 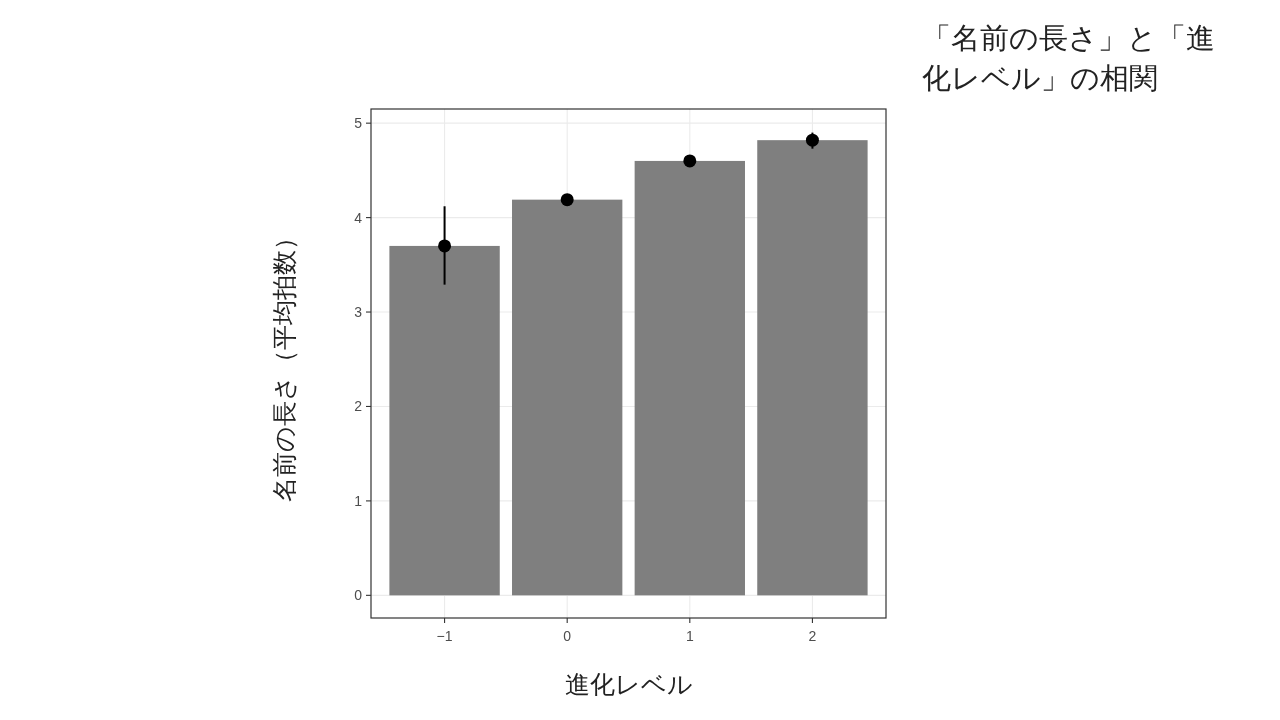 What do you see at coordinates (628, 684) in the screenshot?
I see `x-axis-title: 進化レベル` at bounding box center [628, 684].